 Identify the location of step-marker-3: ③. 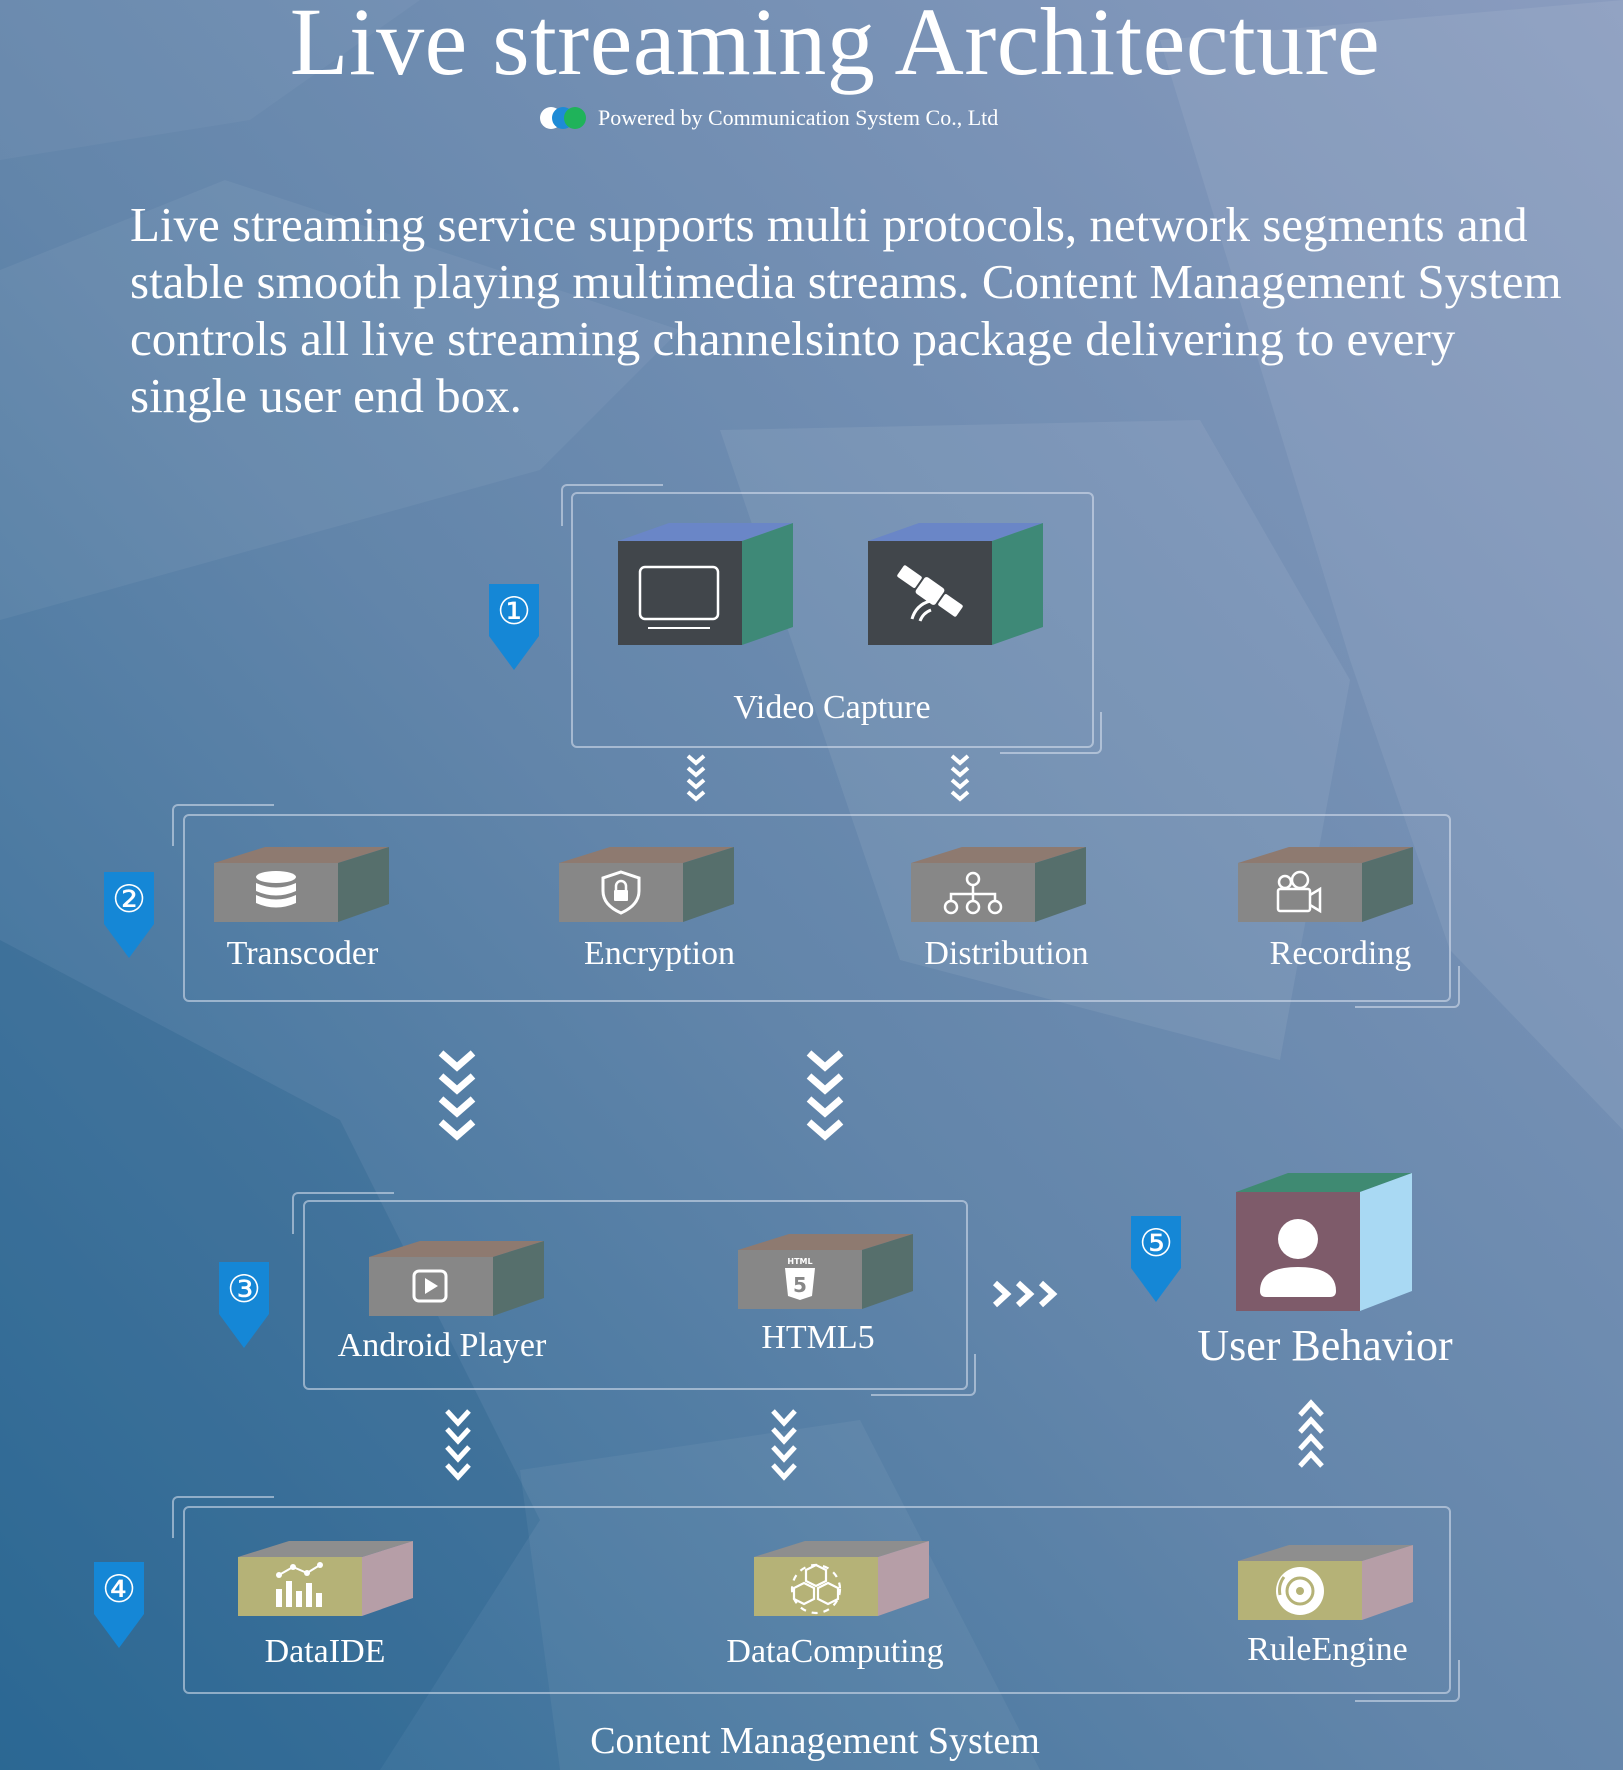
(244, 1307).